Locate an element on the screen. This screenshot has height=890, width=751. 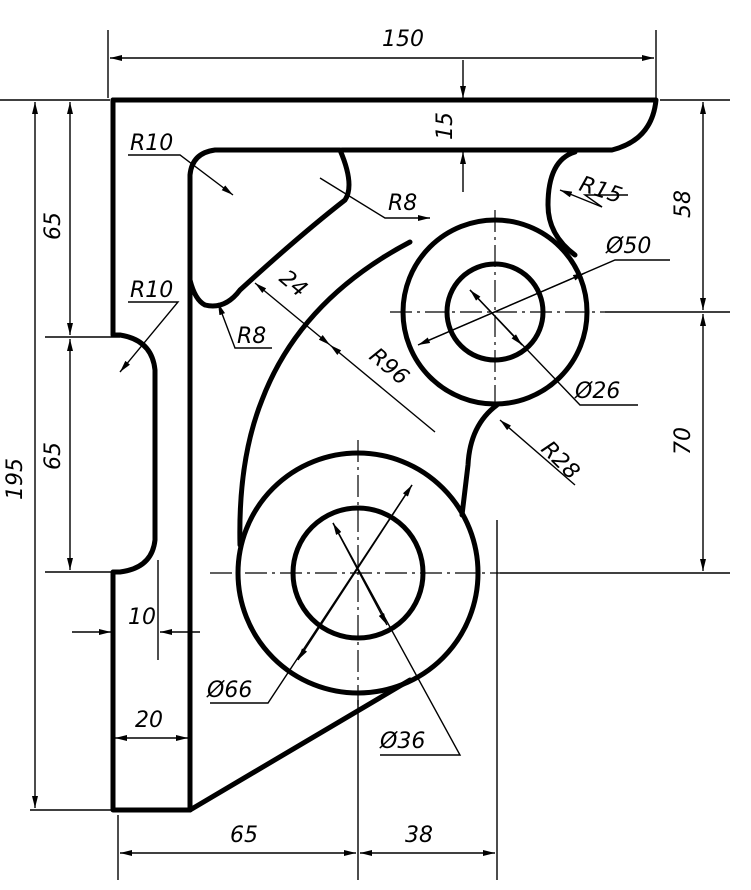
label-radius-notch-bottom: R8 is located at coordinates (251, 336).